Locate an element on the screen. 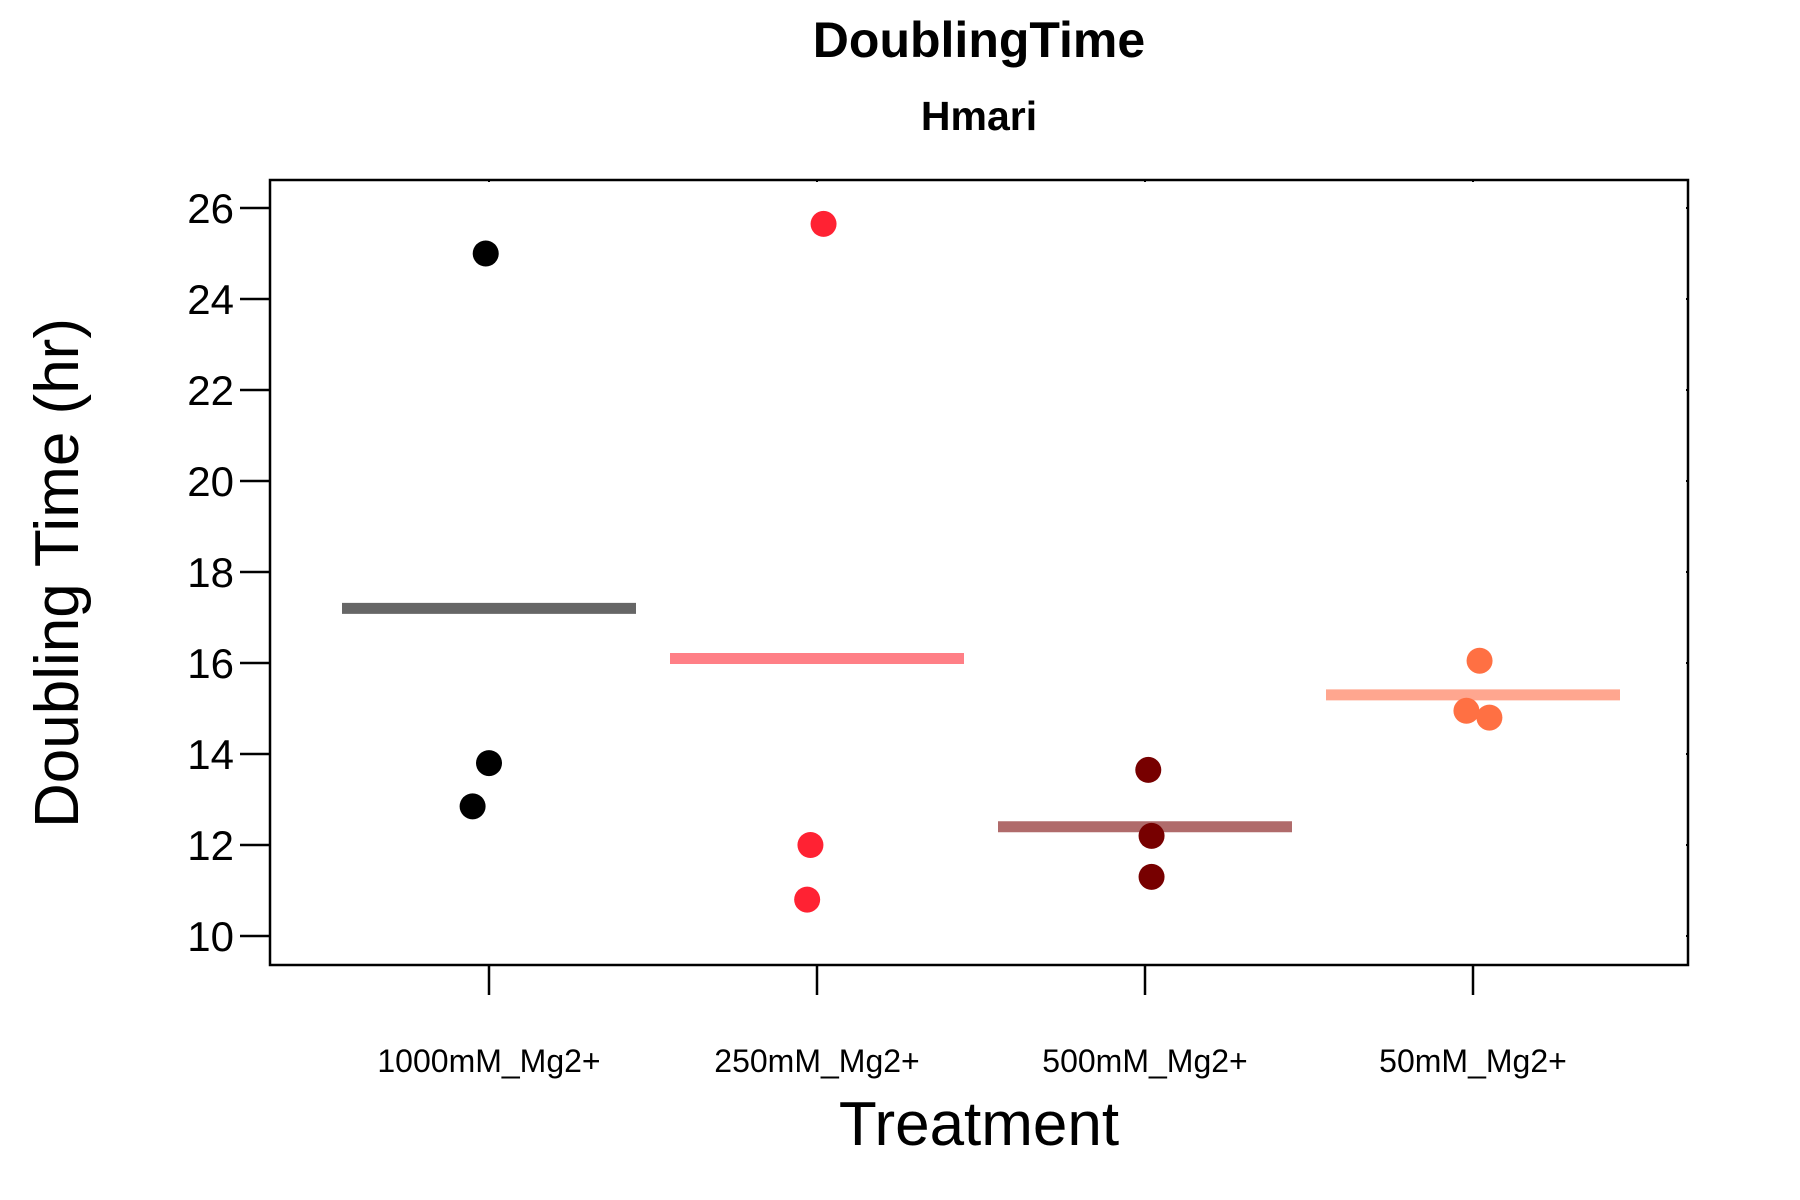  x-tick-label-4: 50mM_Mg2+ is located at coordinates (1473, 1061).